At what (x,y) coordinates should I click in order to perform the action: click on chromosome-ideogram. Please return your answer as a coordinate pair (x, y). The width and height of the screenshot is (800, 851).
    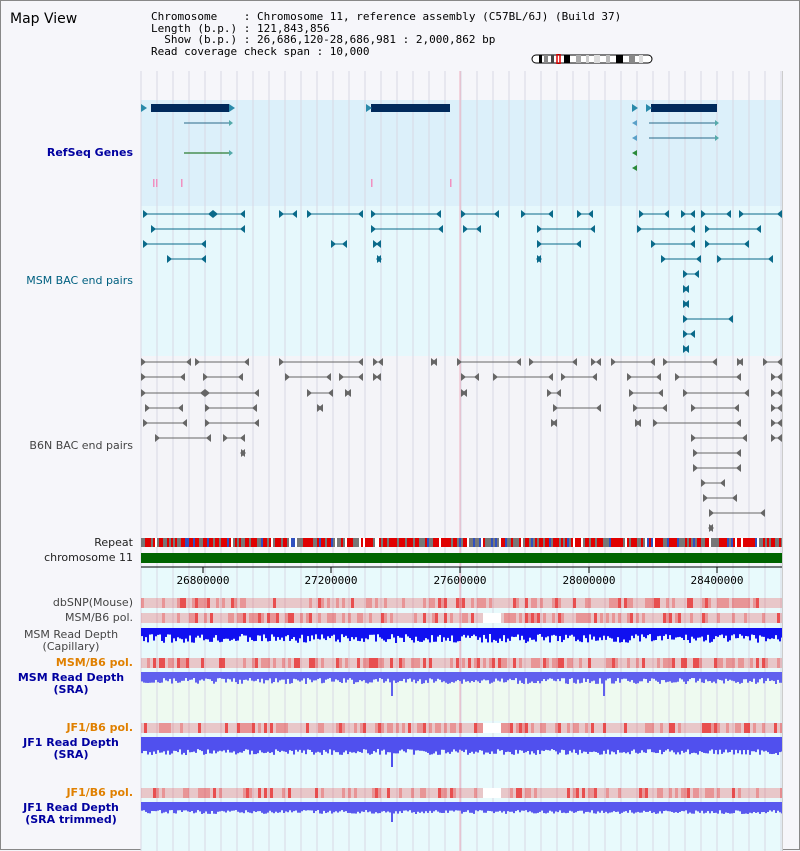
    Looking at the image, I should click on (592, 59).